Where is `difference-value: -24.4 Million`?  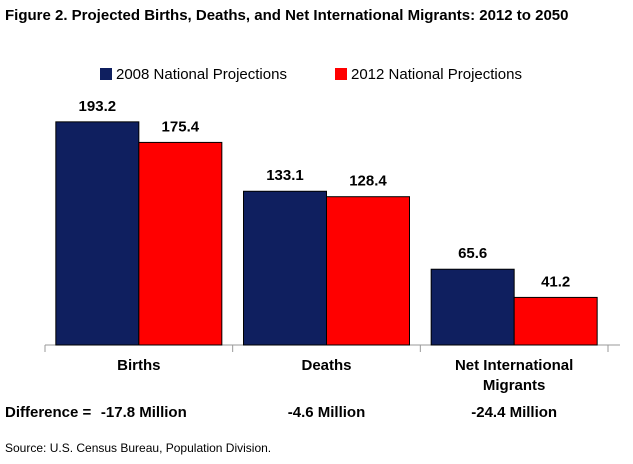 difference-value: -24.4 Million is located at coordinates (514, 412).